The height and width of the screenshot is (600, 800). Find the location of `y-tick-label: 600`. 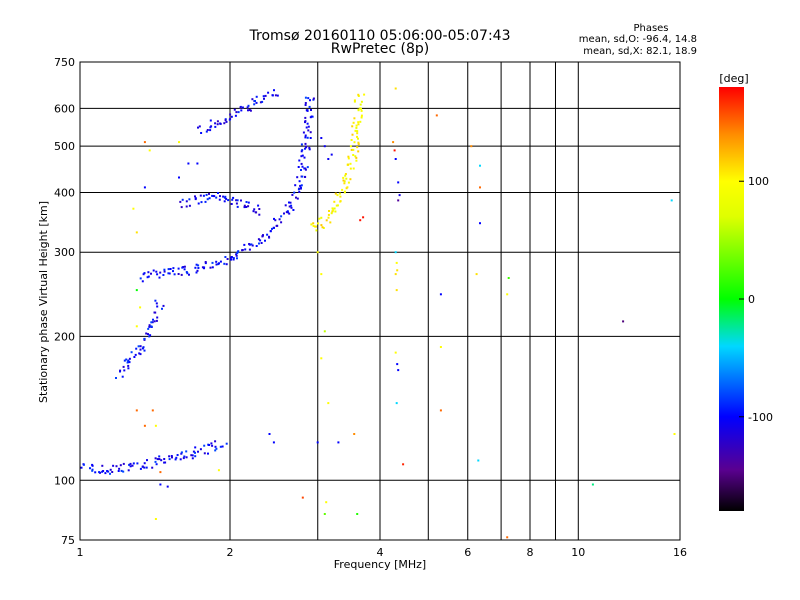

y-tick-label: 600 is located at coordinates (64, 108).